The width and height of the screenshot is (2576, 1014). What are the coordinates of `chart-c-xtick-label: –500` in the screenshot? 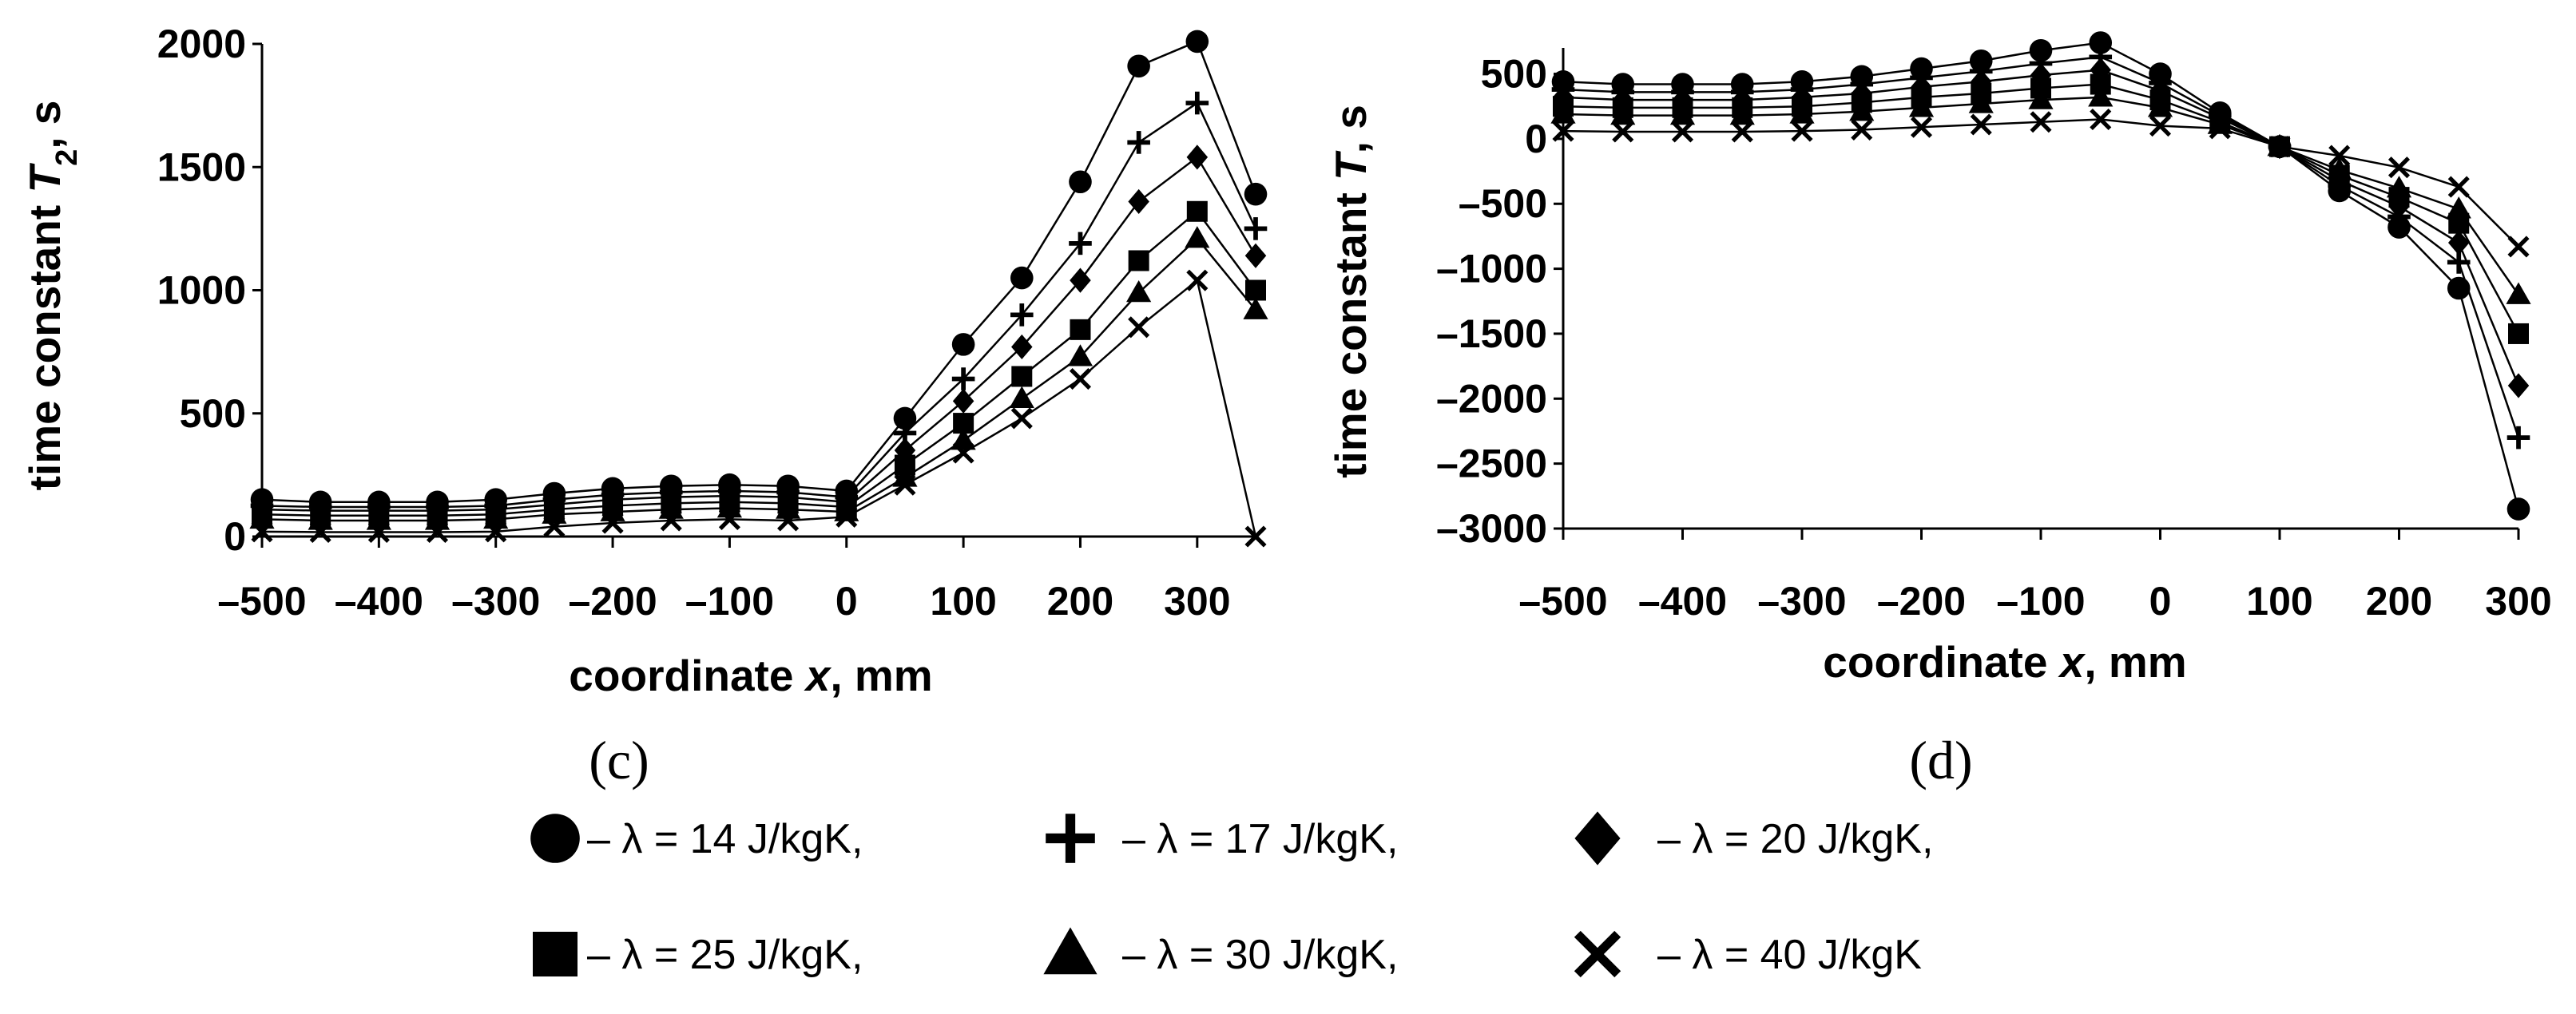 It's located at (261, 601).